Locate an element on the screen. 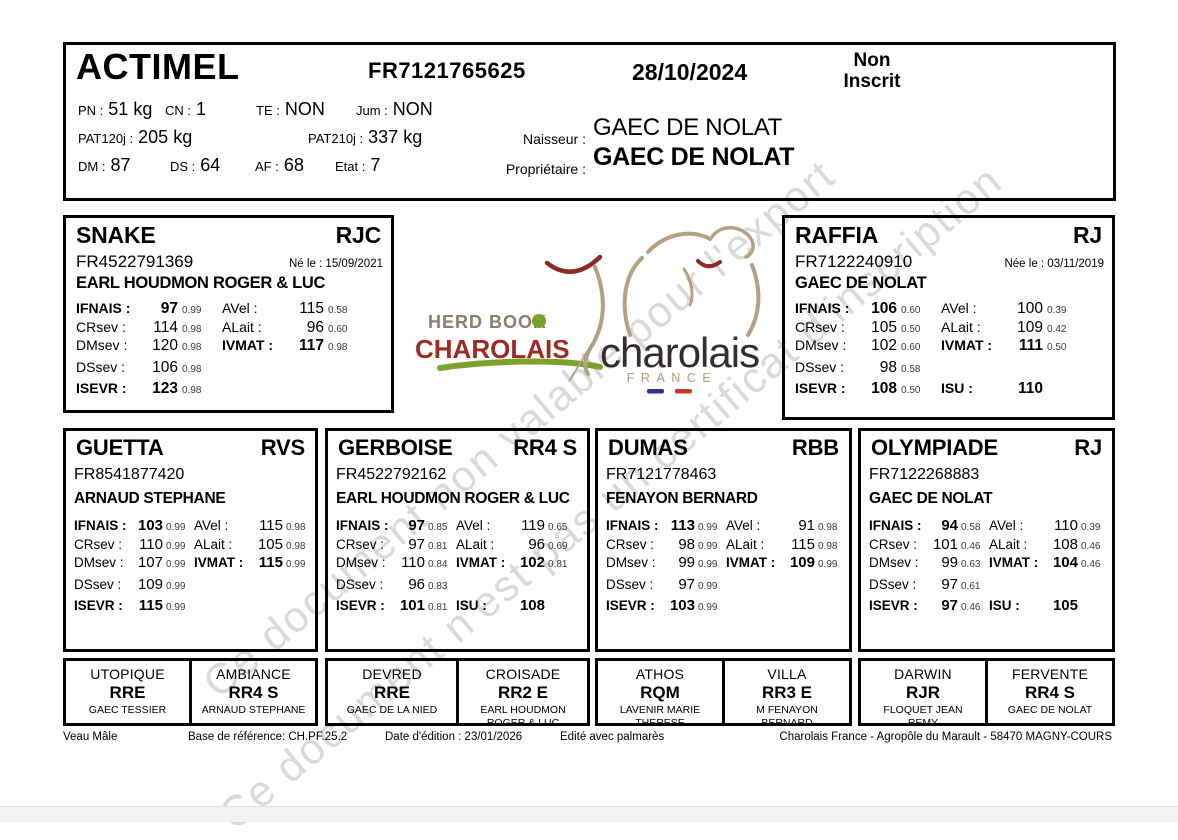  stat-accuracy: 0.63 is located at coordinates (971, 564).